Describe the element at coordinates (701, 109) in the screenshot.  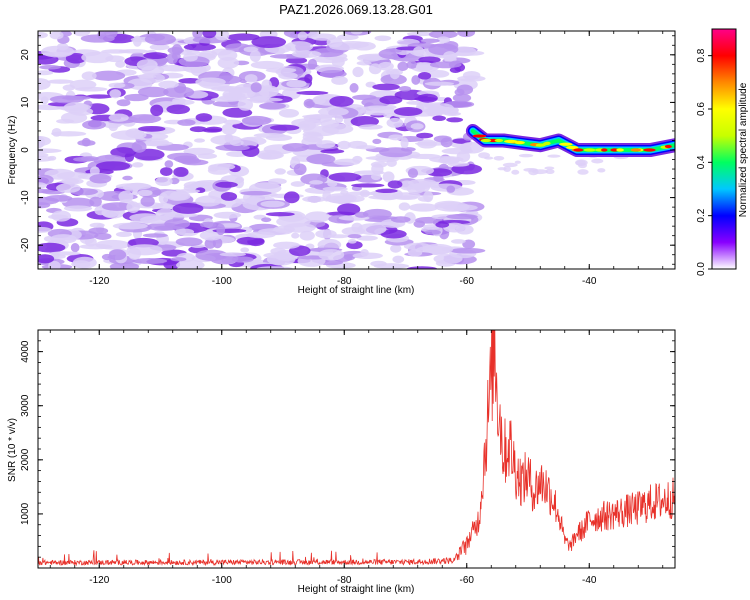
I see `colorbar-tick-label: 0.6` at that location.